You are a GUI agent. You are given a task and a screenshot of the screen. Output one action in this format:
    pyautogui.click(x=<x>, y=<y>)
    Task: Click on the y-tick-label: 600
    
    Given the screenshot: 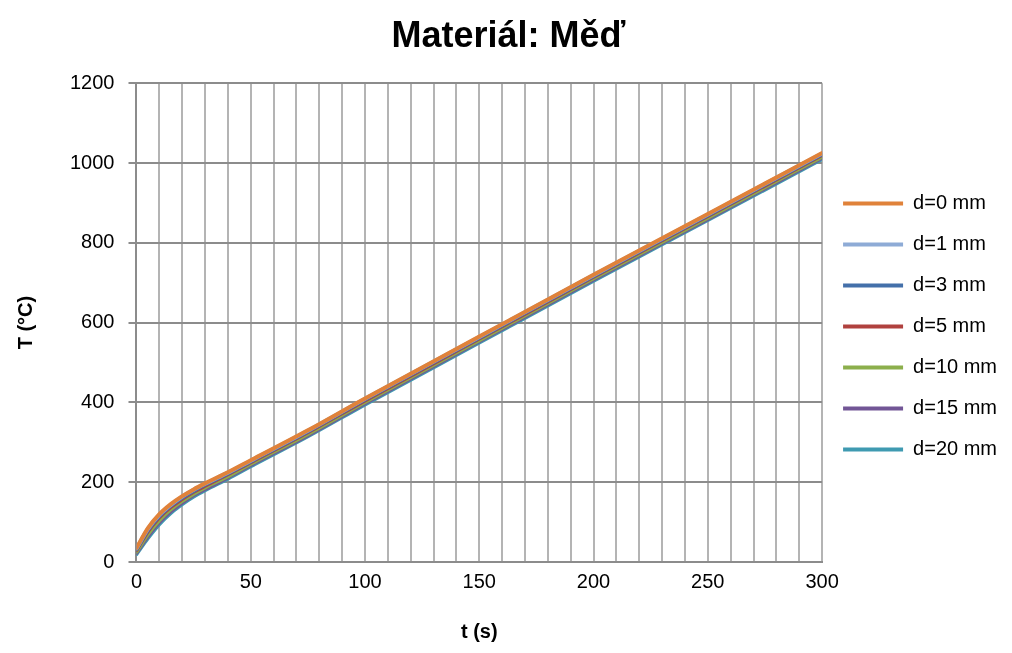 What is the action you would take?
    pyautogui.click(x=98, y=321)
    